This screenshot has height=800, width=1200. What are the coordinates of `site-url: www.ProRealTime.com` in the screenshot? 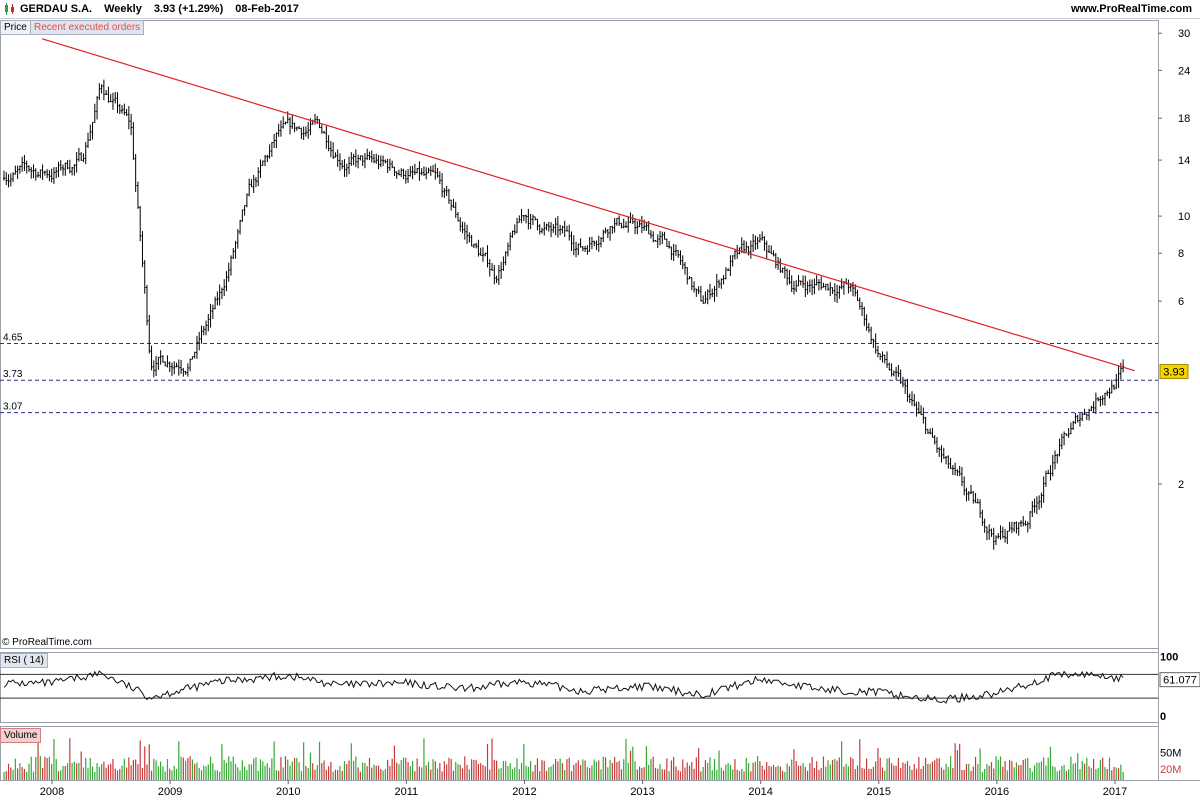 It's located at (1131, 9).